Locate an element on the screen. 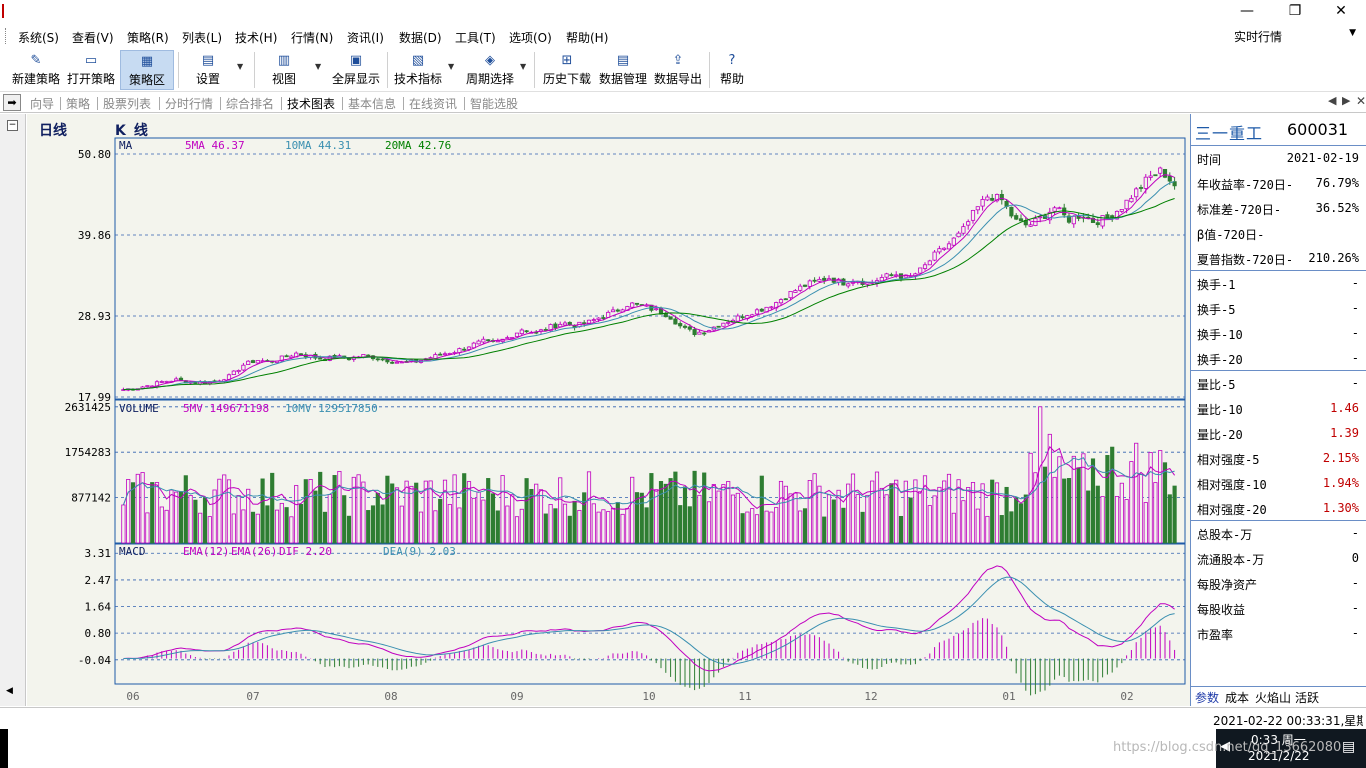  help-button: ? 帮助 is located at coordinates (731, 69).